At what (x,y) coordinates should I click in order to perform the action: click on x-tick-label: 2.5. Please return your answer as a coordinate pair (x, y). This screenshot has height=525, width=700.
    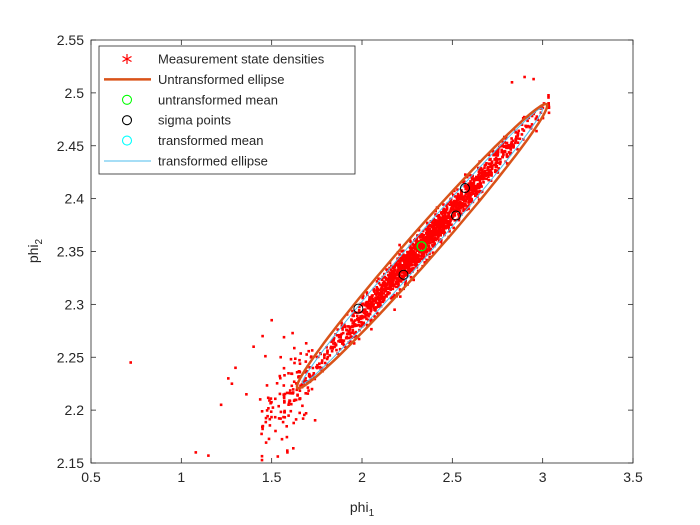
    Looking at the image, I should click on (453, 477).